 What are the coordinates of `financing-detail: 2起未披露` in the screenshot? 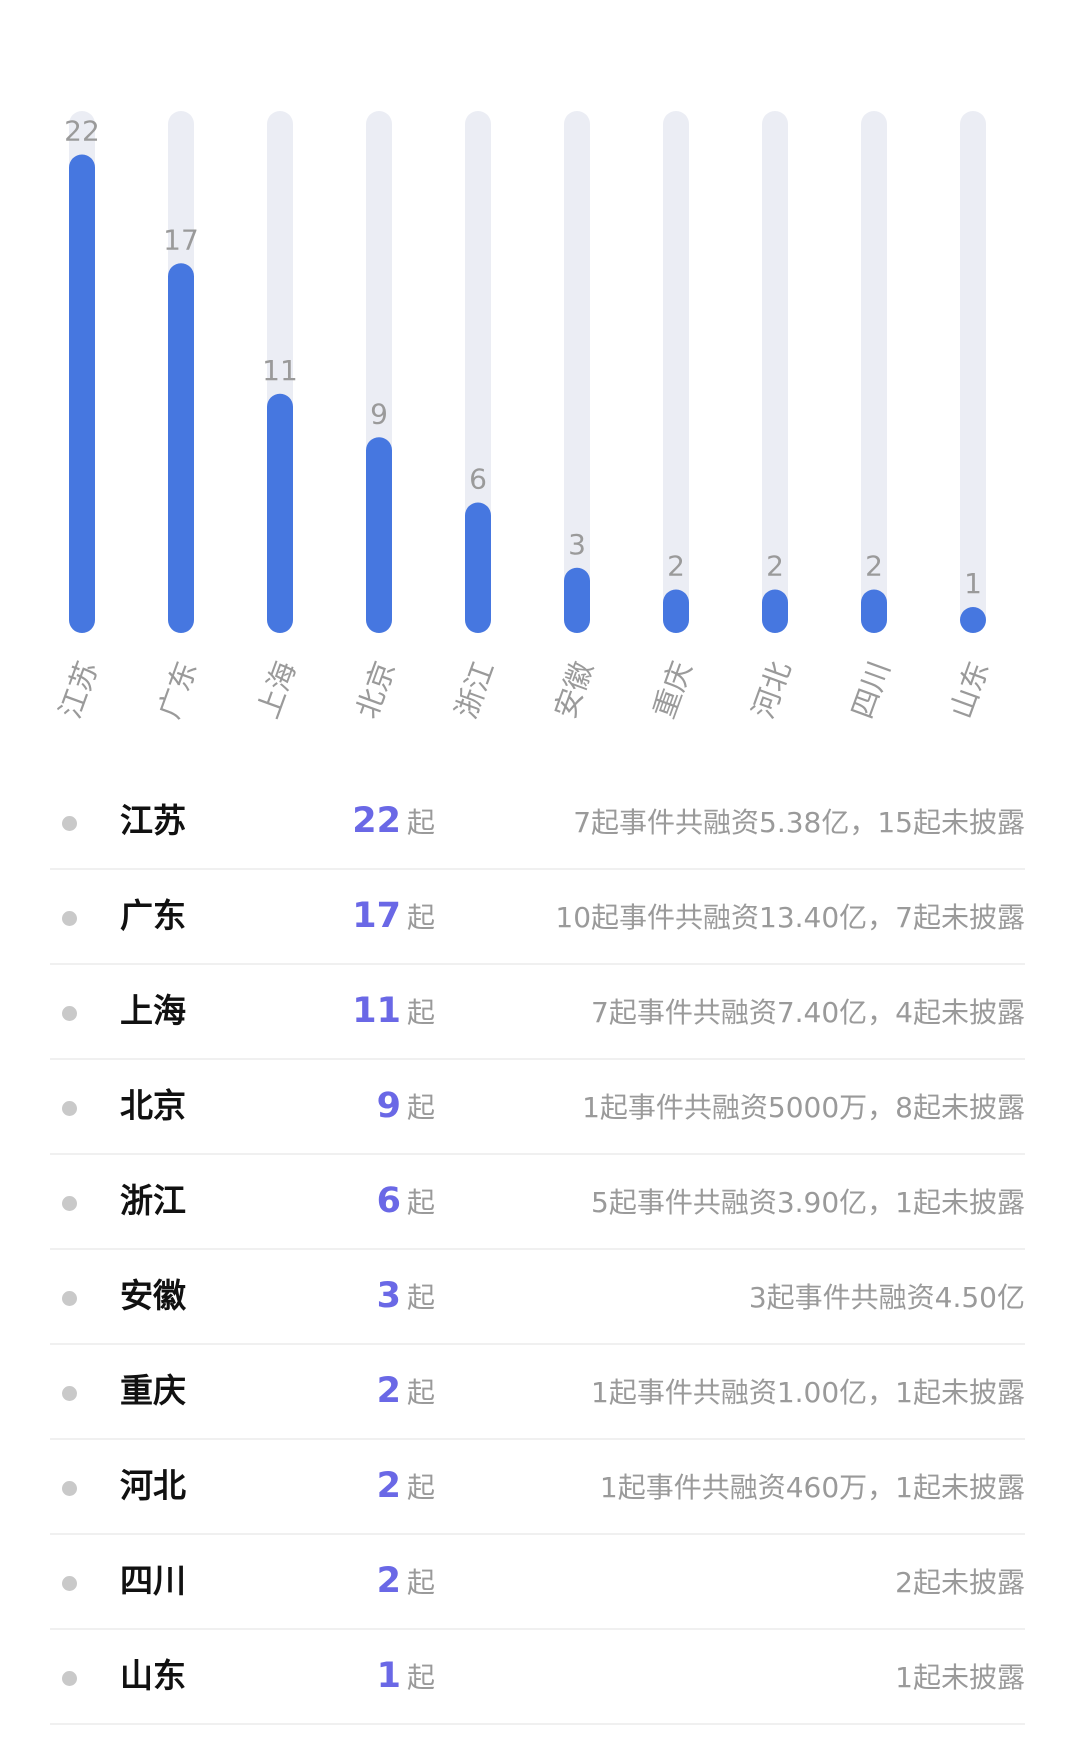 It's located at (960, 1582).